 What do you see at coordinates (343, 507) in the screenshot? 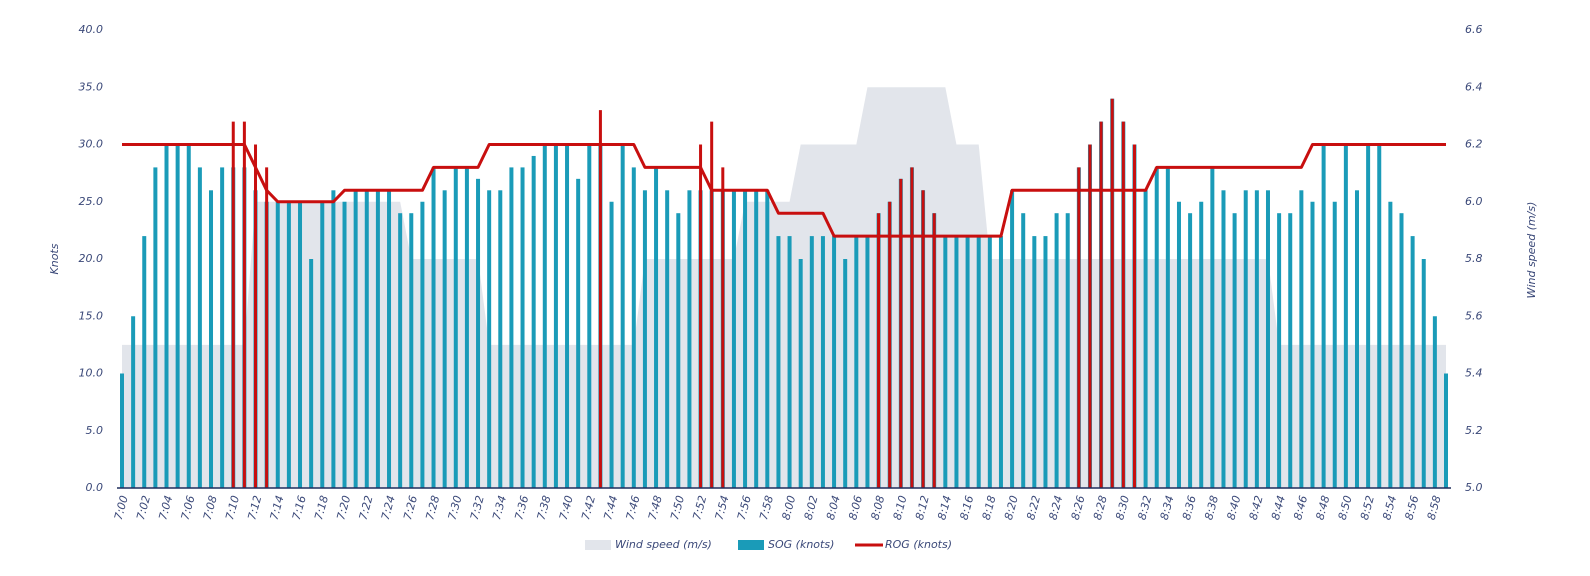
I see `x-tick-label: 7:20` at bounding box center [343, 507].